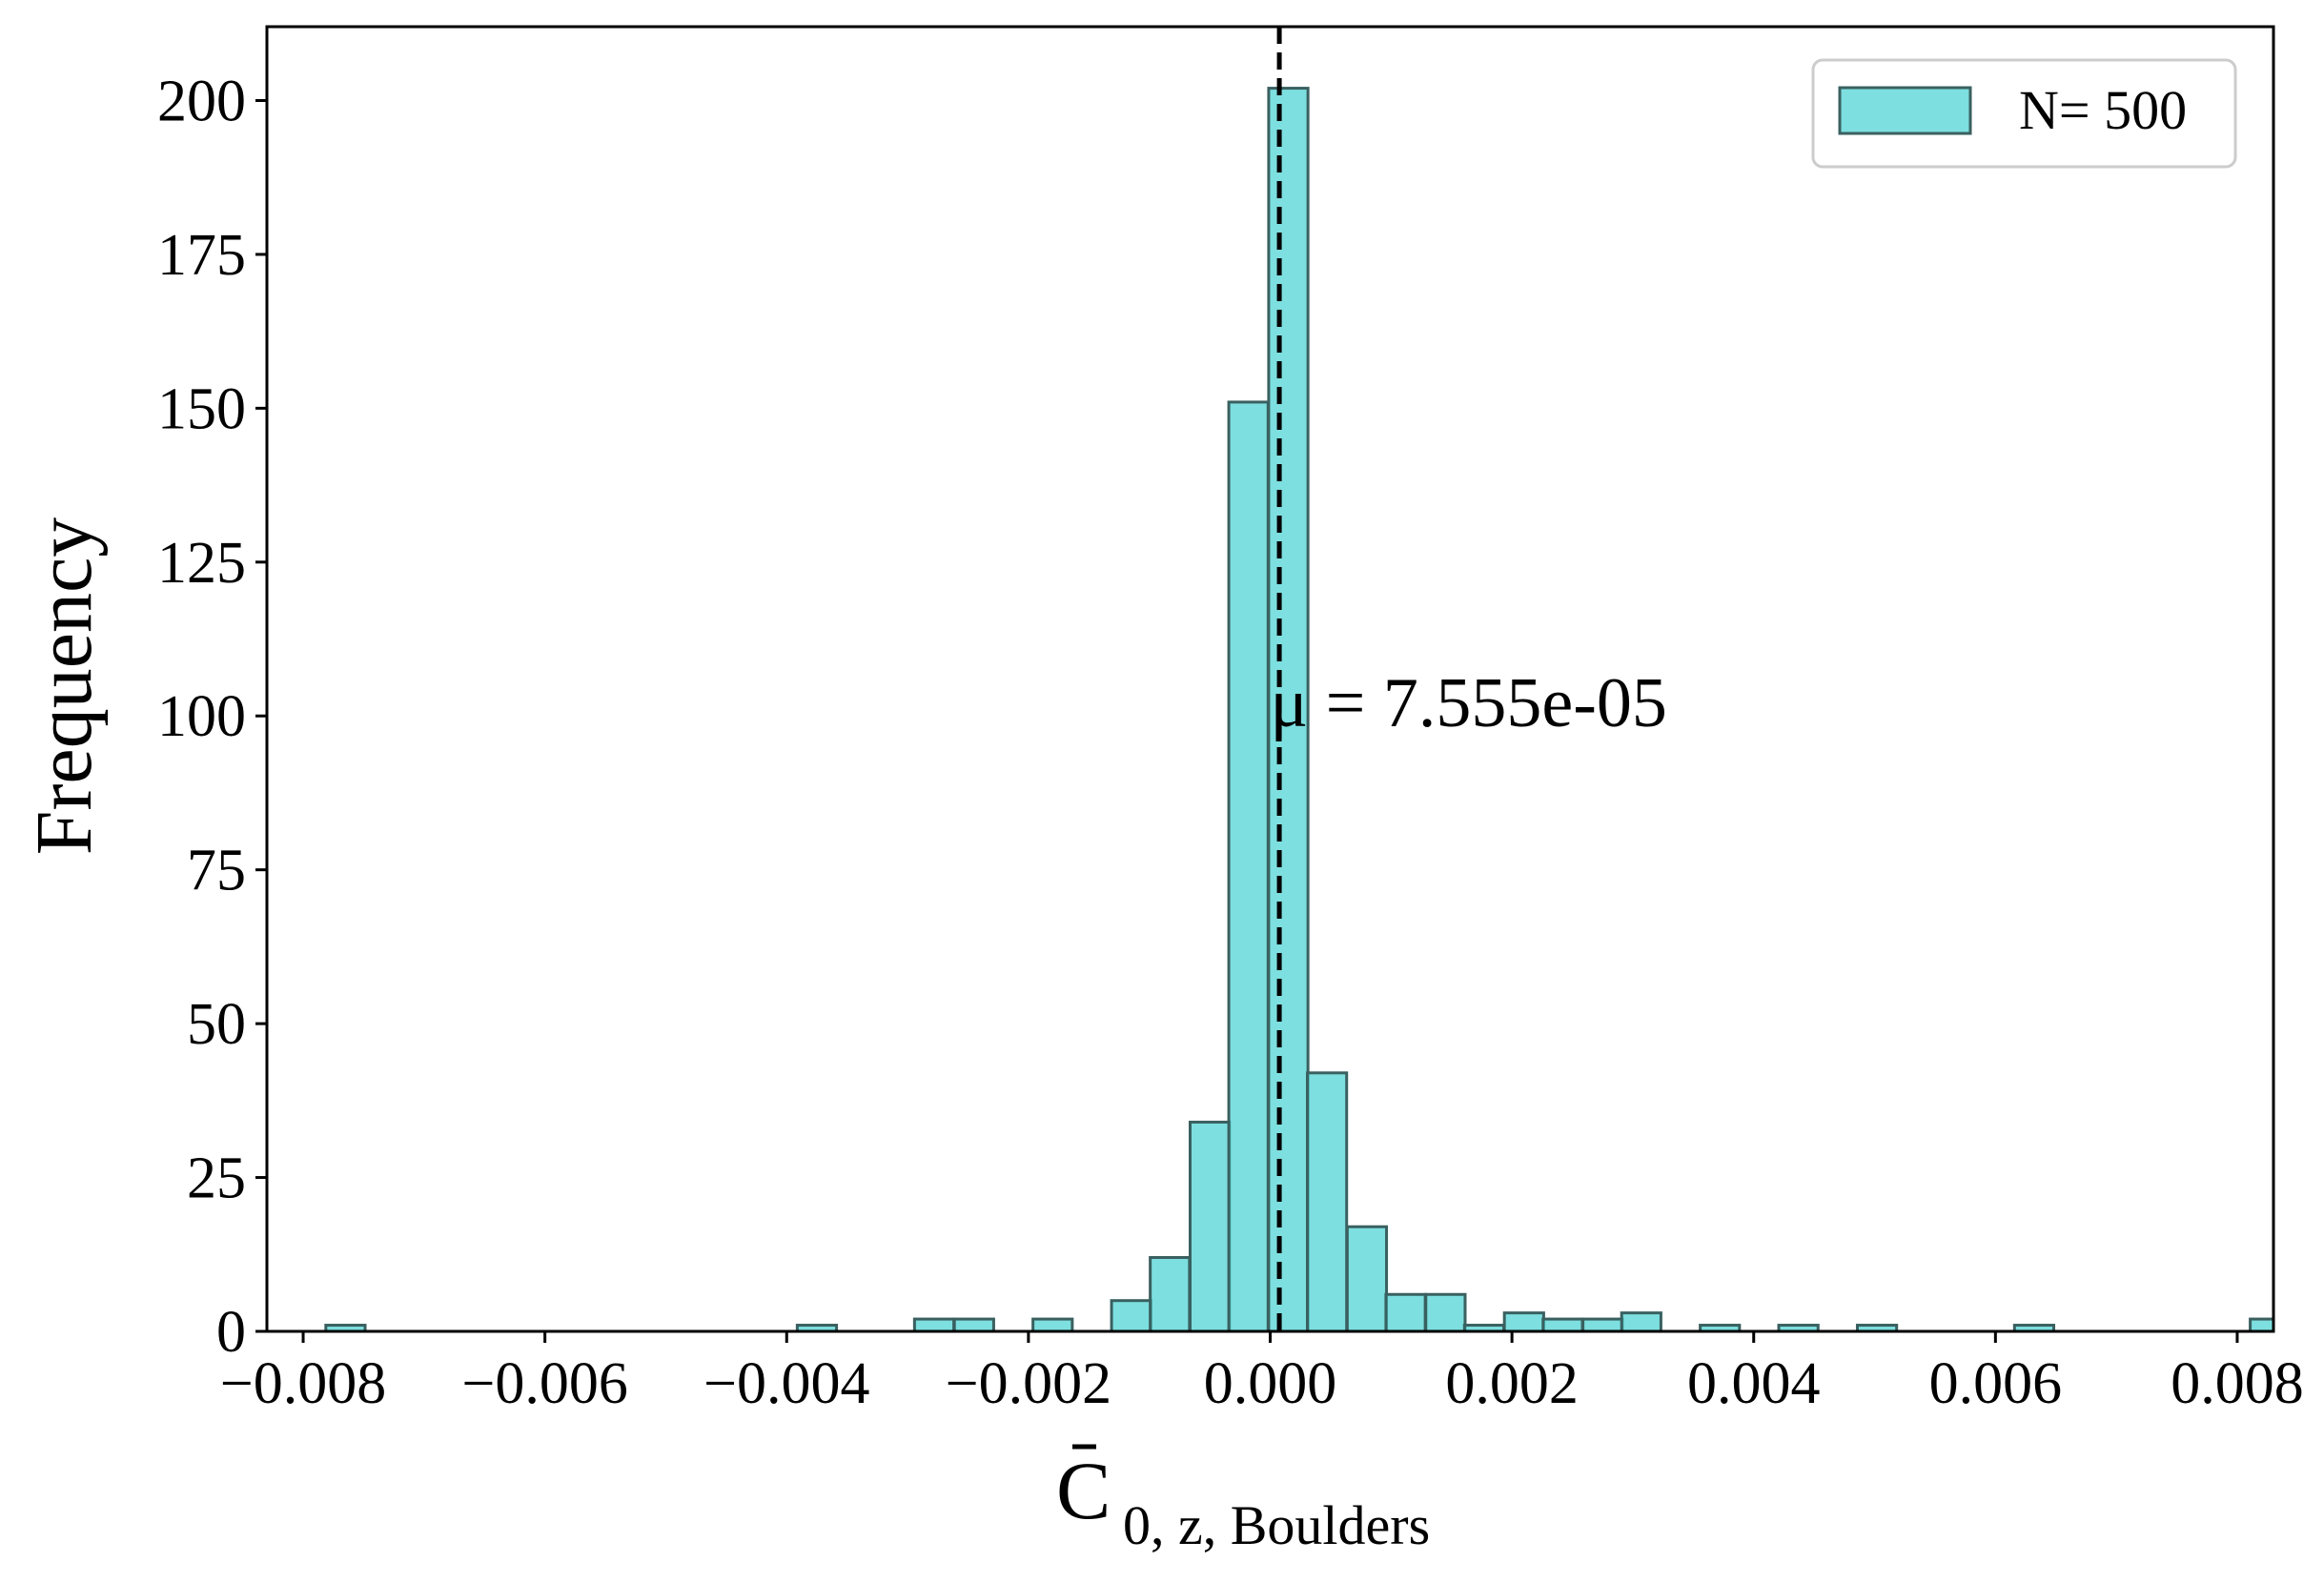 This screenshot has height=1582, width=2324. Describe the element at coordinates (2237, 1383) in the screenshot. I see `x-tick-label: 0.008` at that location.